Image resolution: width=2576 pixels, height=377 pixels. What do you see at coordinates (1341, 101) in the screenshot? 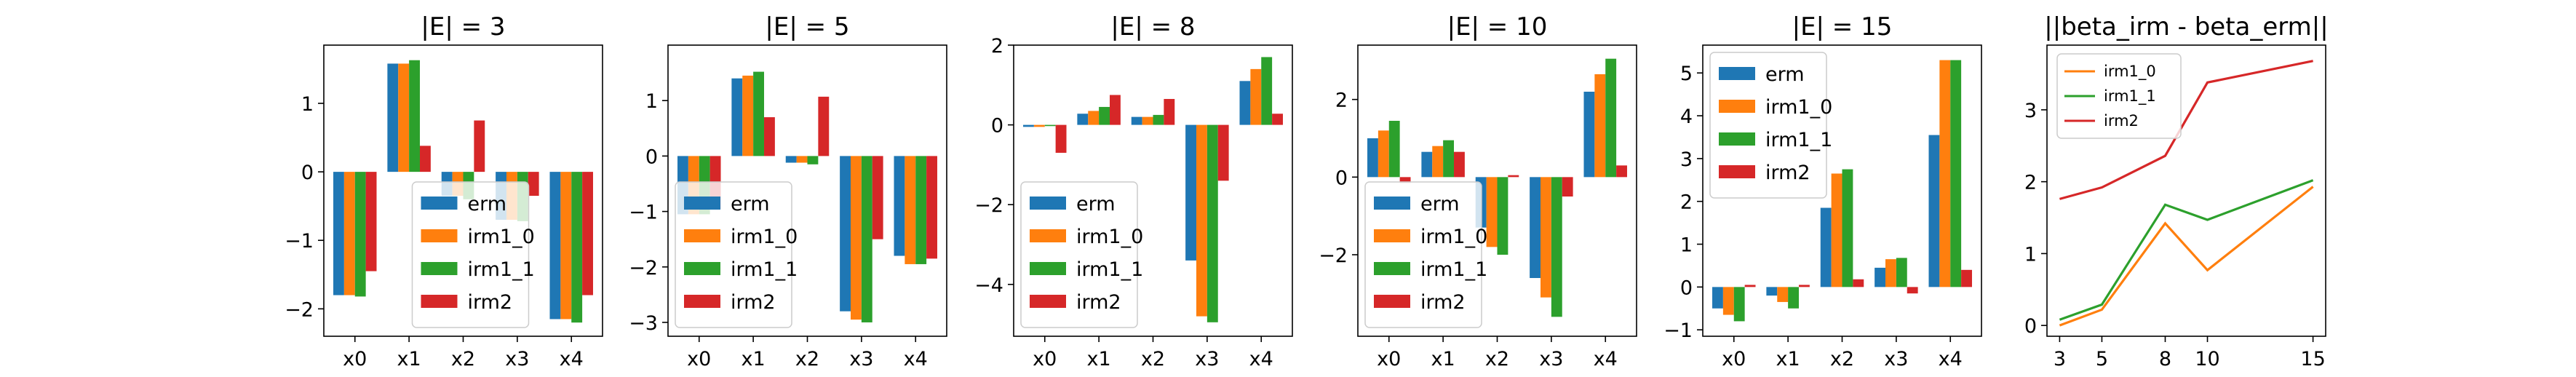
I see `y-tick-label: 2` at bounding box center [1341, 101].